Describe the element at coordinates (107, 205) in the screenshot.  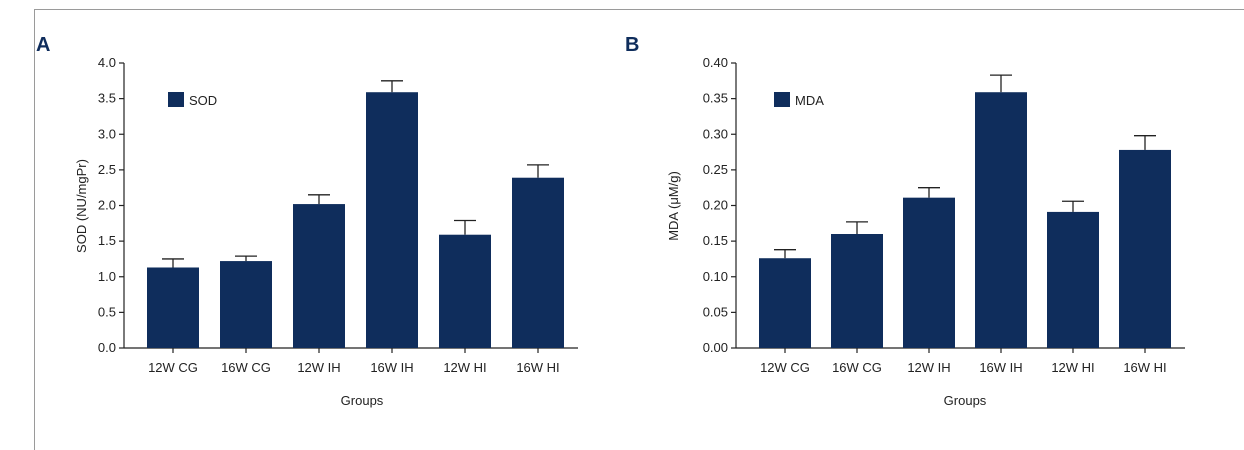
I see `y-tick-label: 2.0` at that location.